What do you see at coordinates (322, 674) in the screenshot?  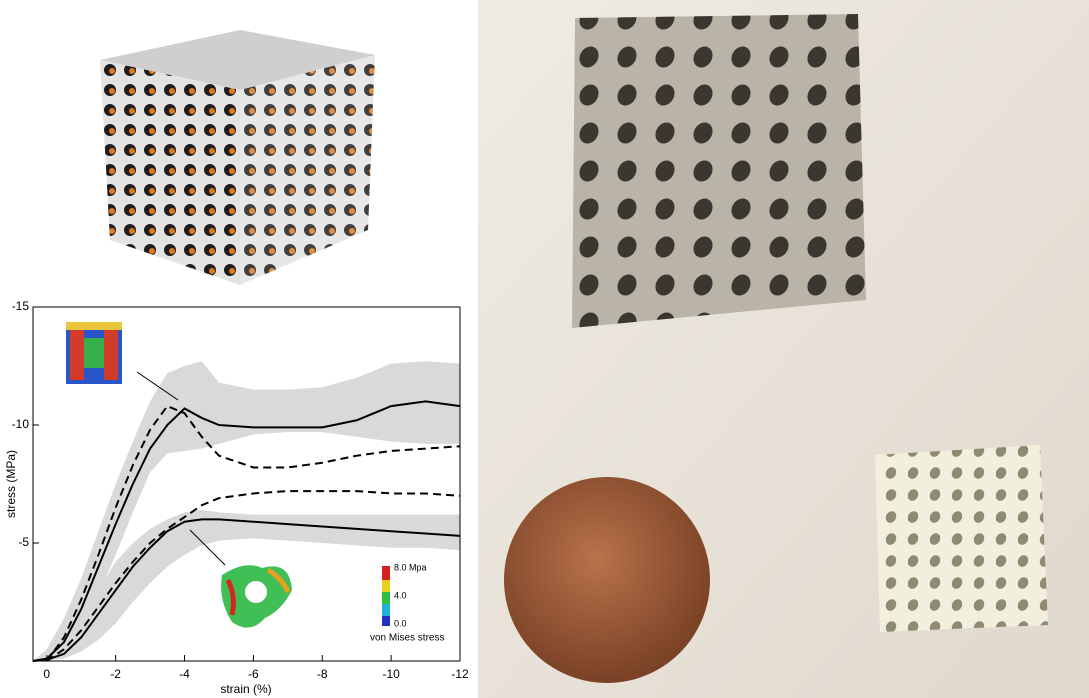 I see `x-tick-label: -8` at bounding box center [322, 674].